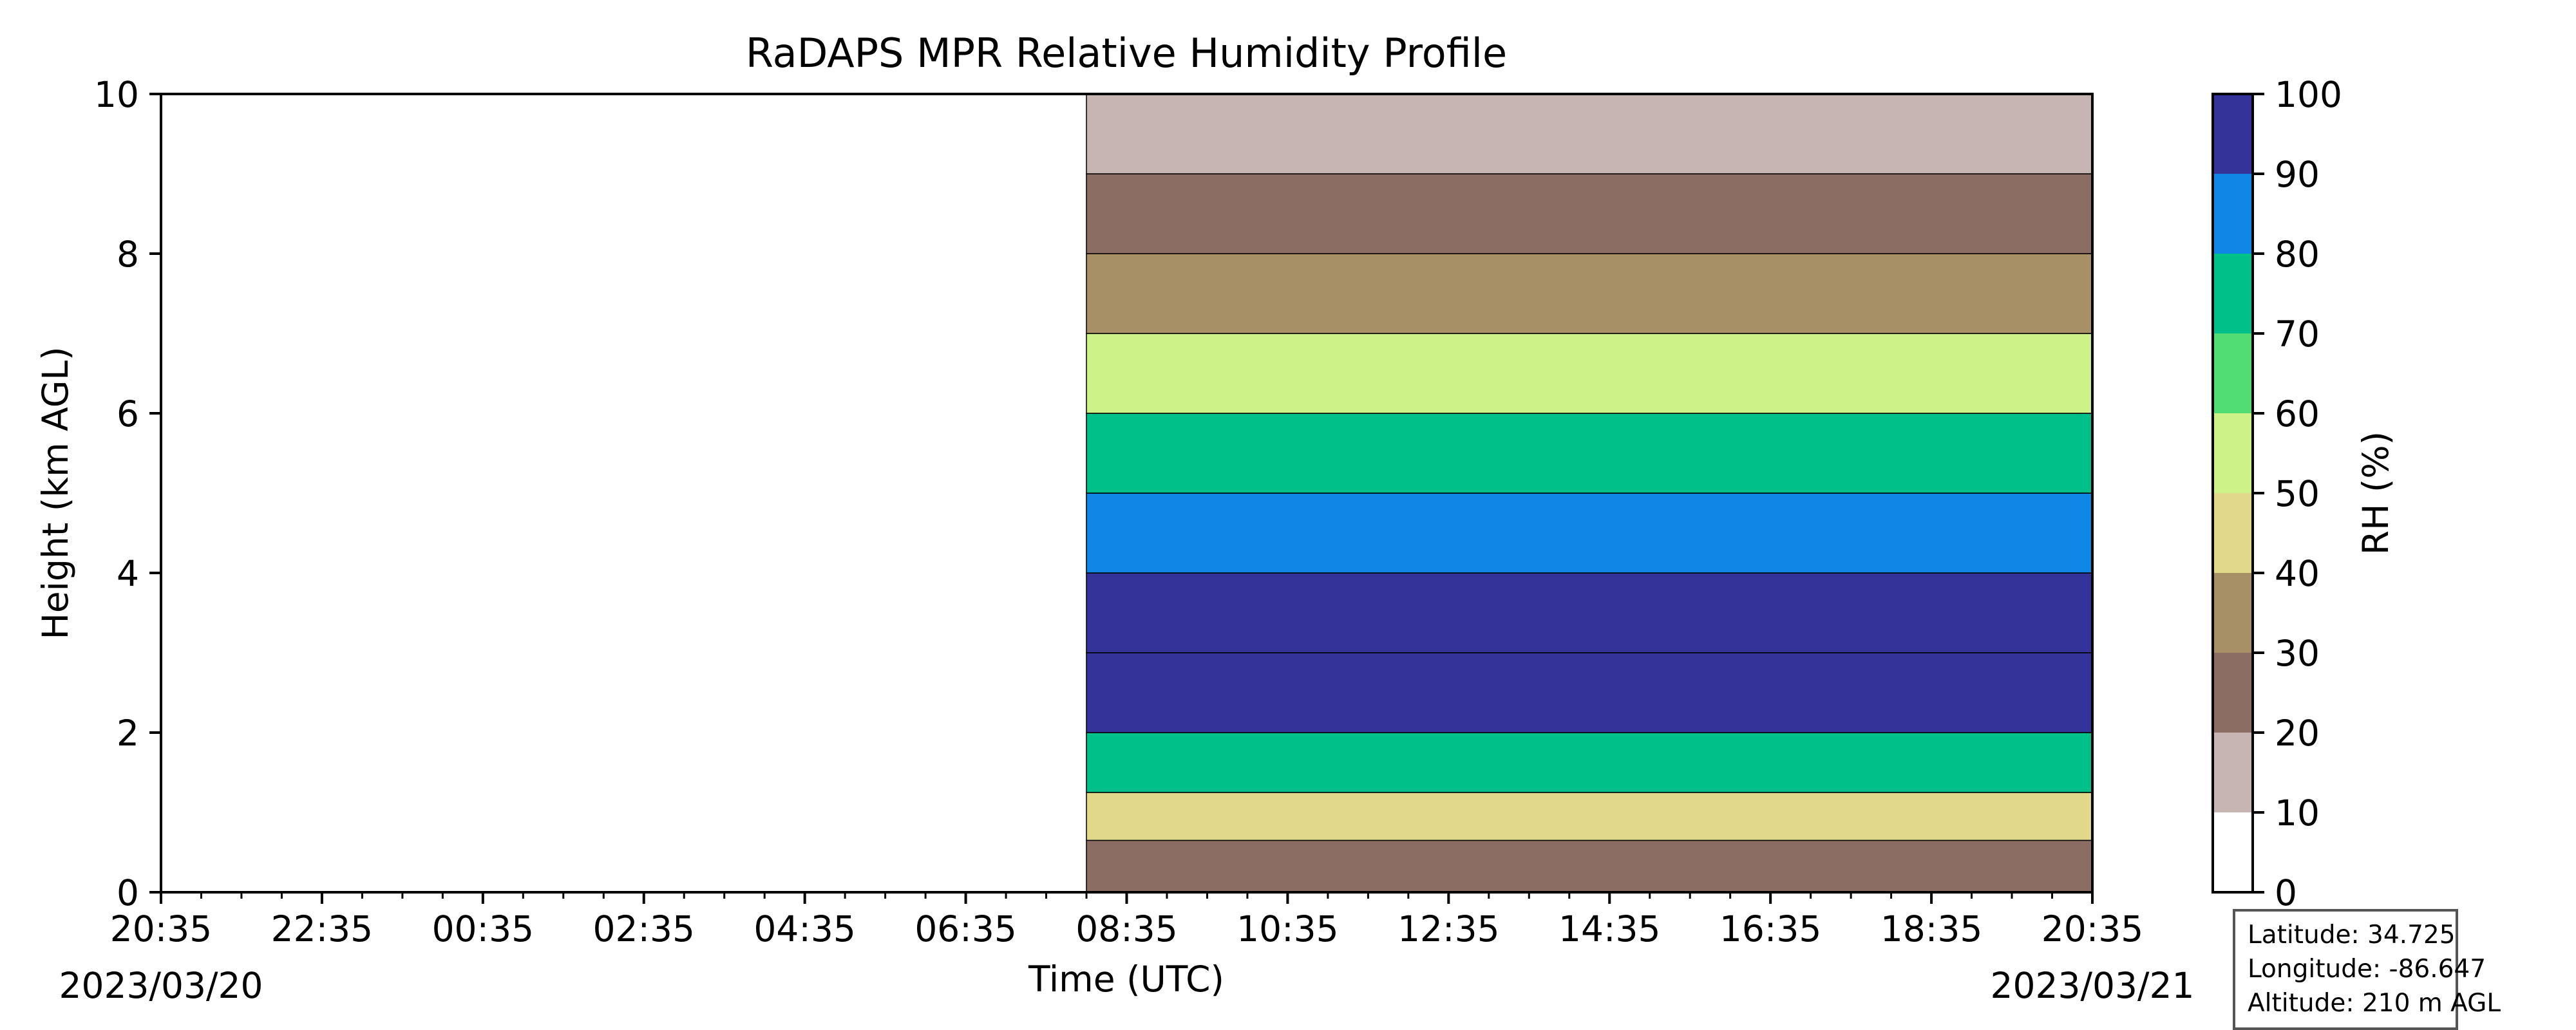 The height and width of the screenshot is (1030, 2576). What do you see at coordinates (56, 492) in the screenshot?
I see `y-axis-label: Height (km AGL)` at bounding box center [56, 492].